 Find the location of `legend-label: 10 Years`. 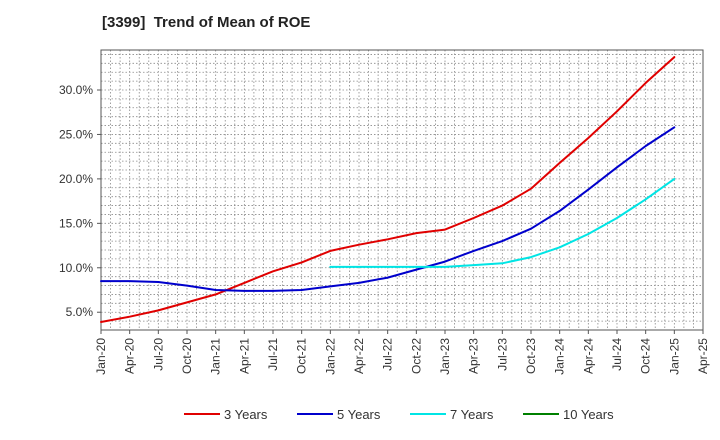

legend-label: 10 Years is located at coordinates (588, 414).